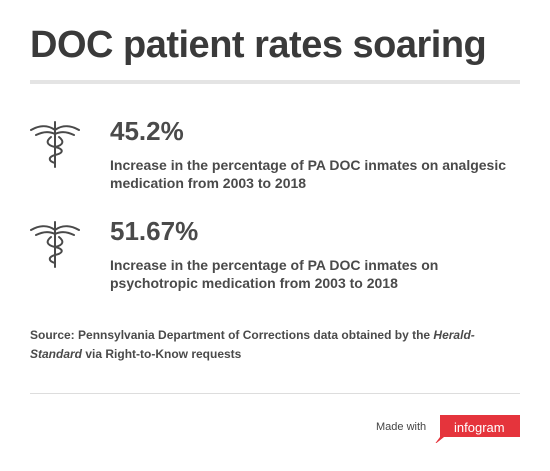 Image resolution: width=550 pixels, height=471 pixels. Describe the element at coordinates (252, 344) in the screenshot. I see `source-publication: Herald-Standard` at that location.